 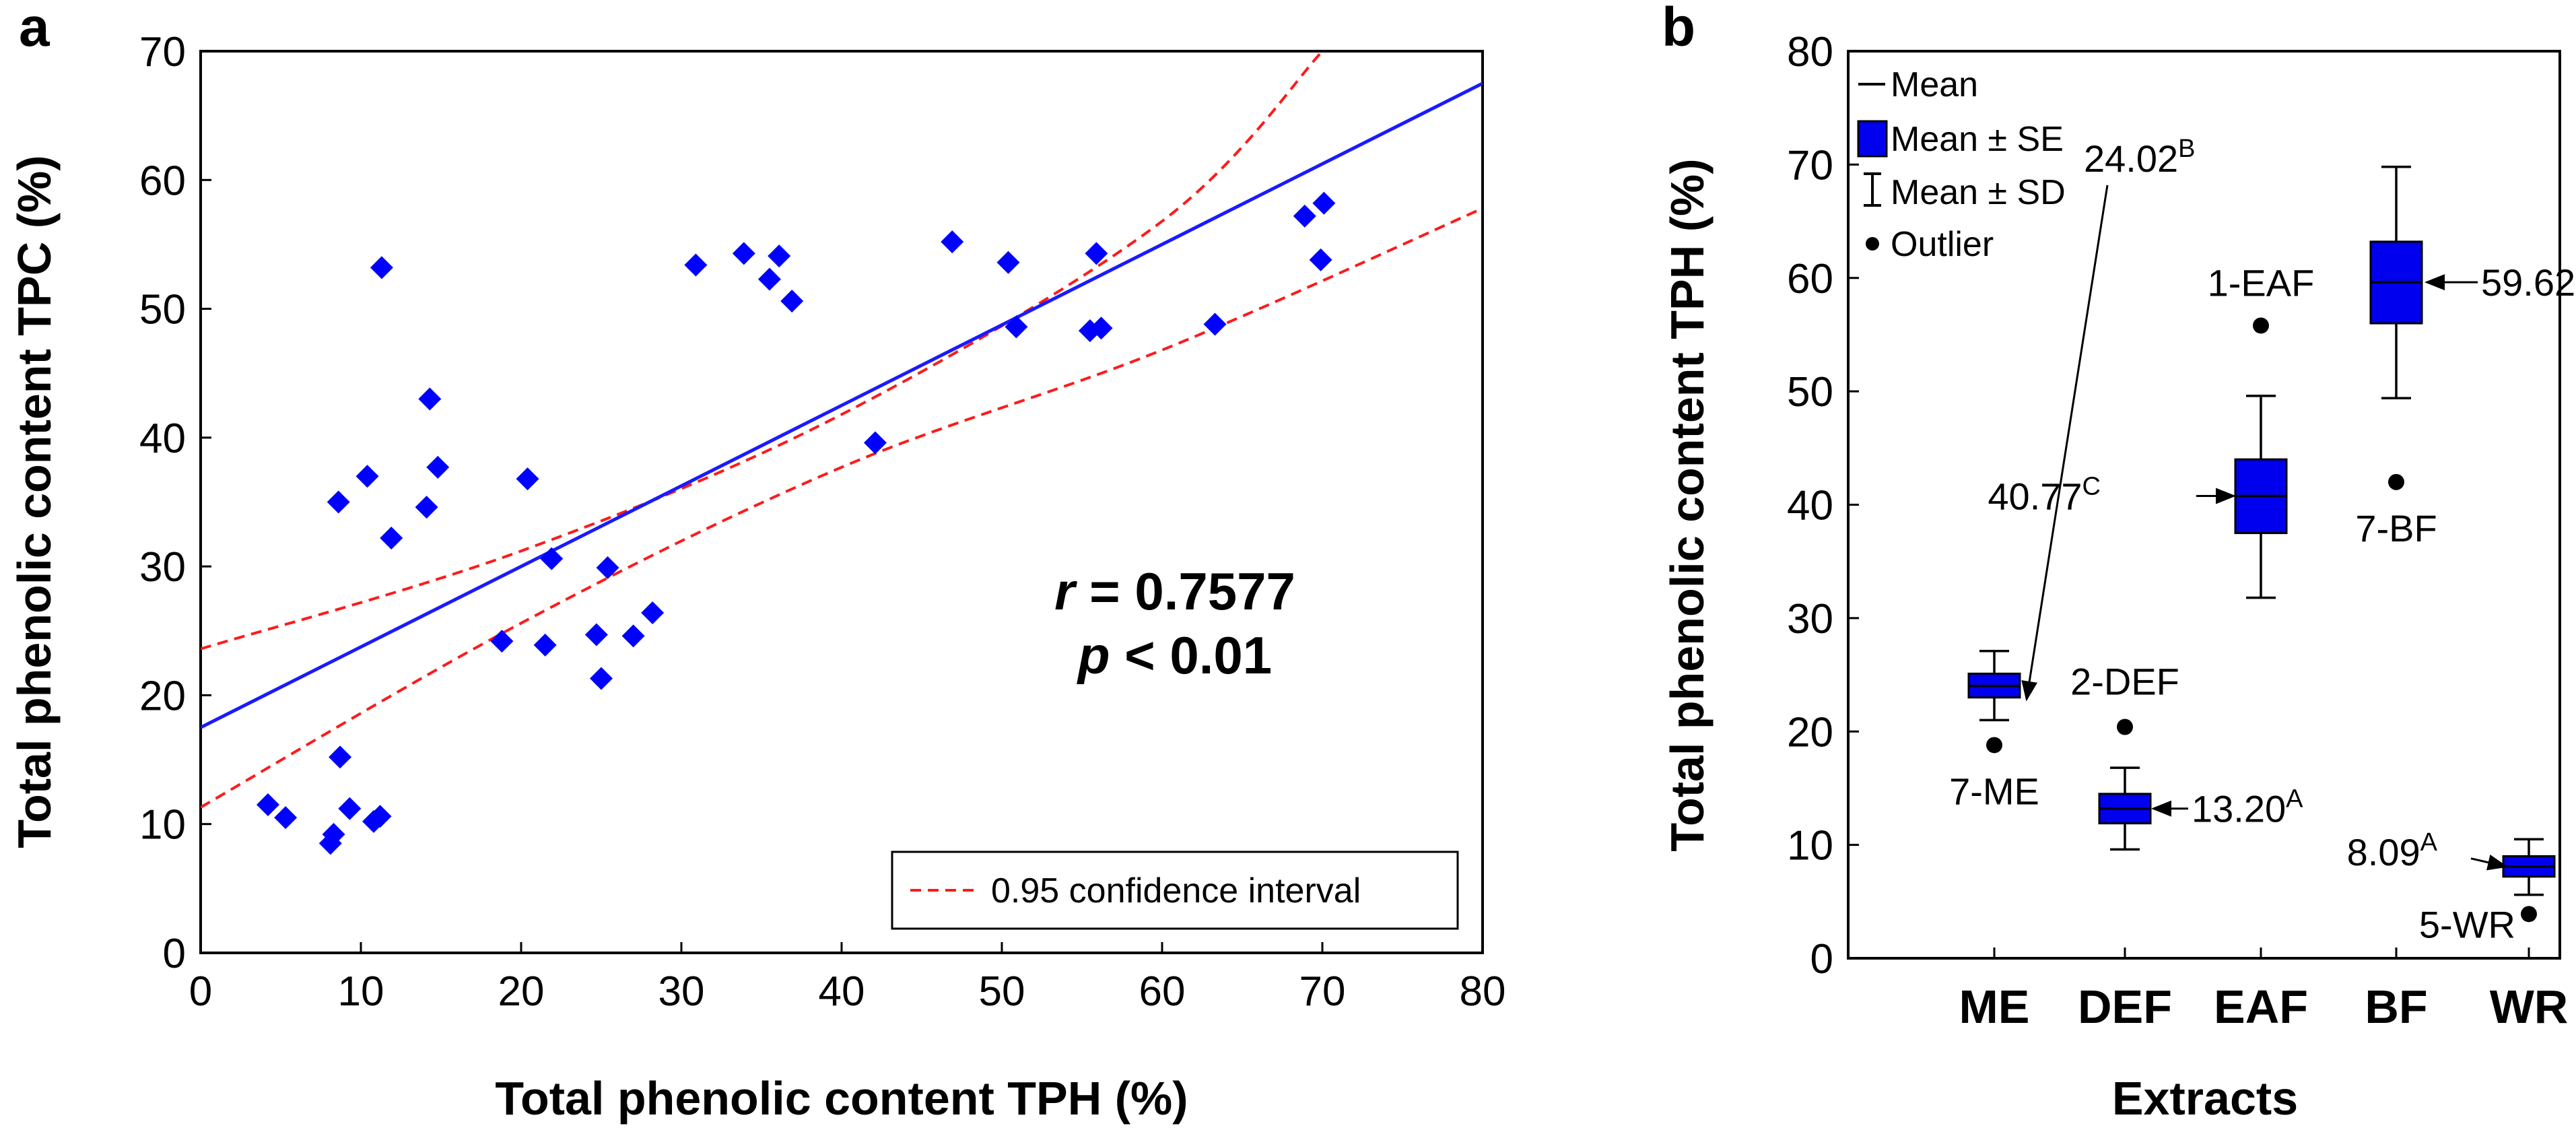 I want to click on y-tick-label: 60, so click(x=162, y=181).